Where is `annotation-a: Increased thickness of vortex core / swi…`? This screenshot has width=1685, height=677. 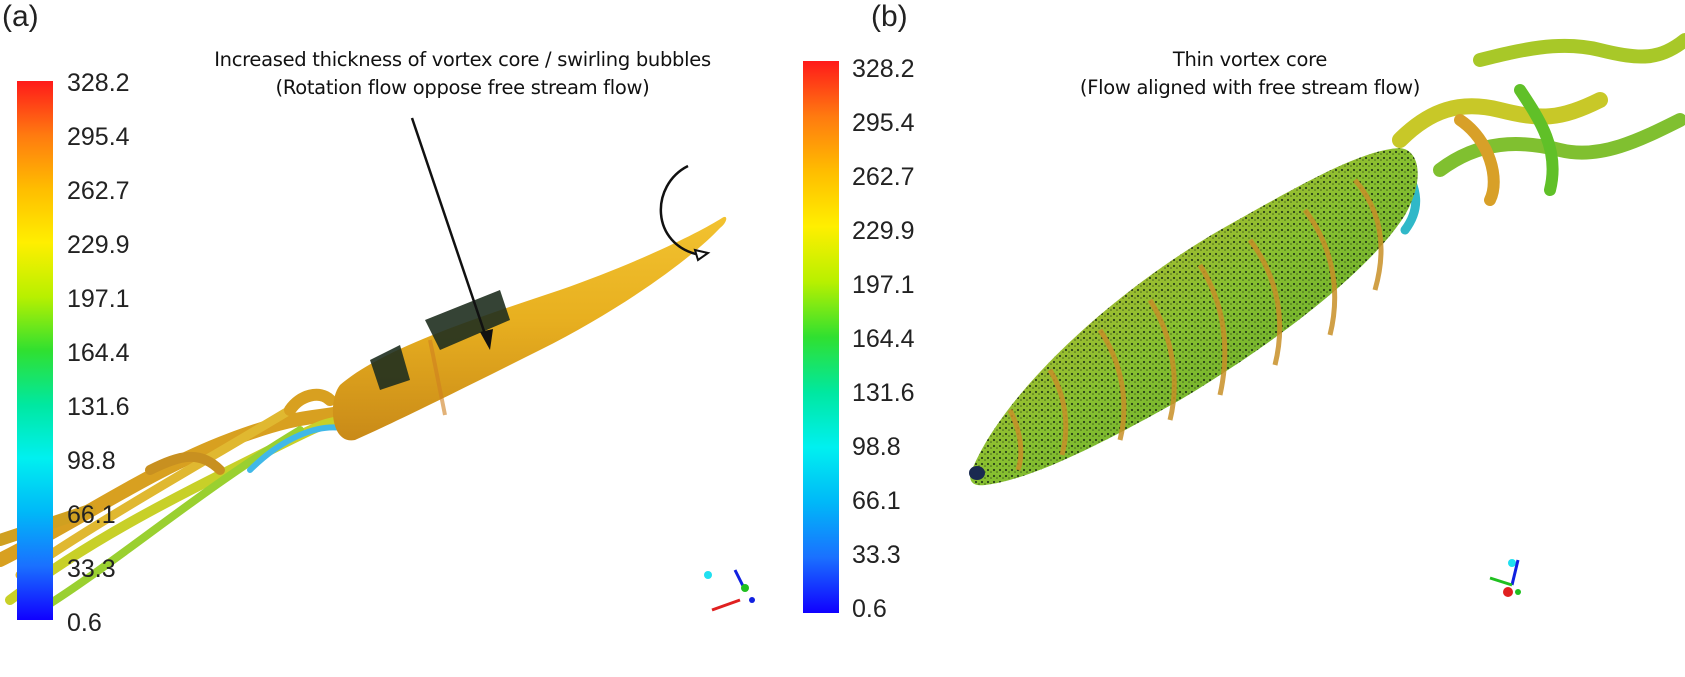
annotation-a: Increased thickness of vortex core / swi… is located at coordinates (462, 74).